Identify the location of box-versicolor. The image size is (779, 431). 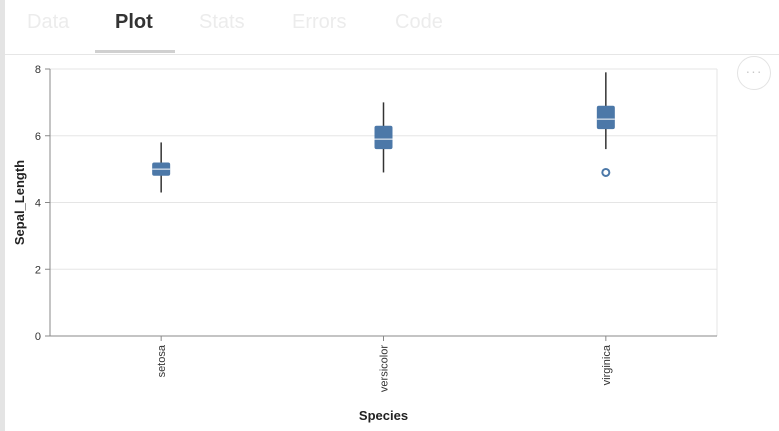
(383, 137).